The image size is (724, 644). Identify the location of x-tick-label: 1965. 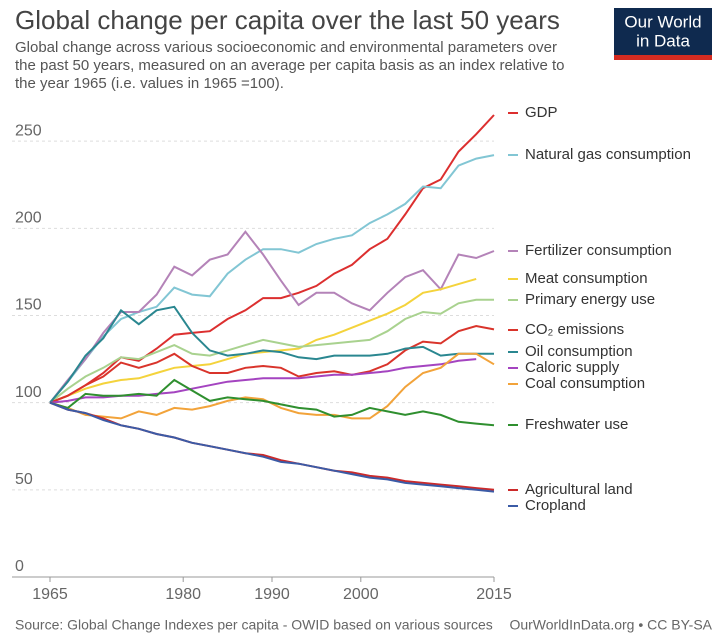
(50, 594).